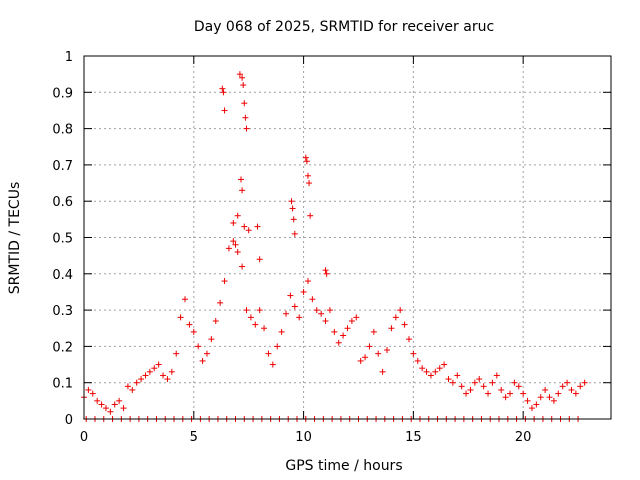 Image resolution: width=640 pixels, height=480 pixels. What do you see at coordinates (62, 347) in the screenshot?
I see `y-tick-label: 0.2` at bounding box center [62, 347].